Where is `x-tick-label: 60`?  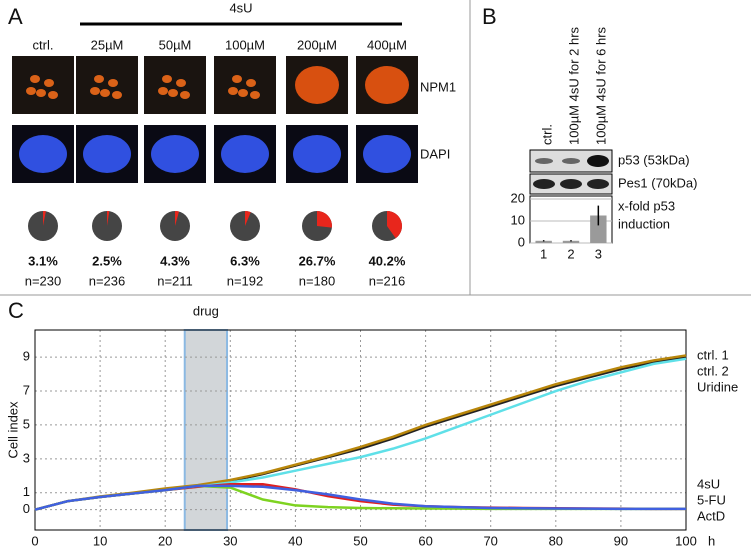
x-tick-label: 60 is located at coordinates (425, 540).